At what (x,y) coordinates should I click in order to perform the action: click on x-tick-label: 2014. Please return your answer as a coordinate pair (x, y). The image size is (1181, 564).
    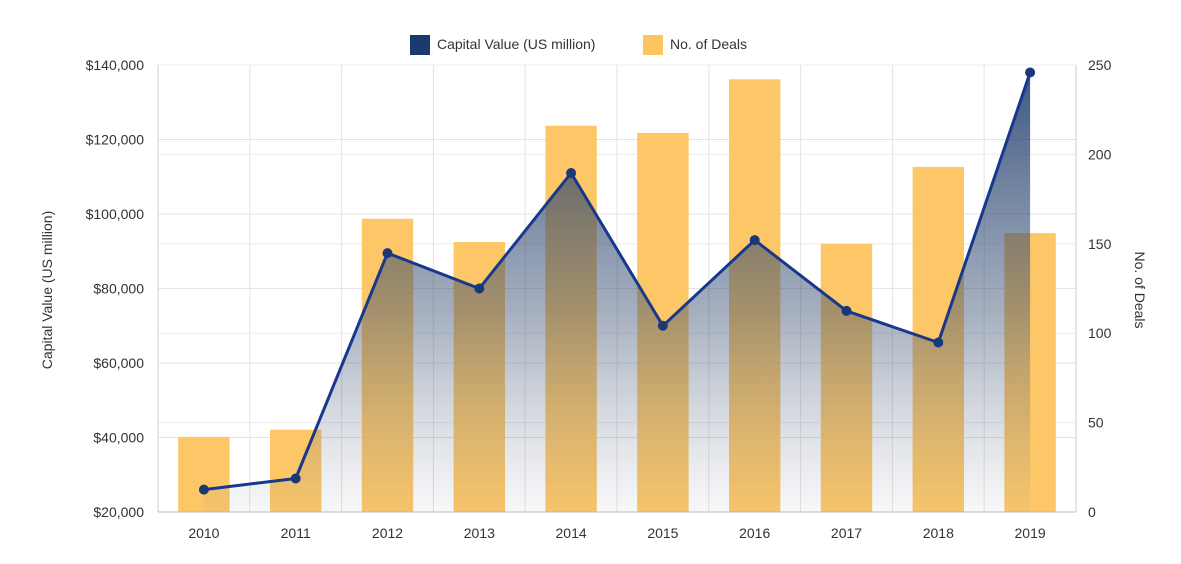
    Looking at the image, I should click on (571, 533).